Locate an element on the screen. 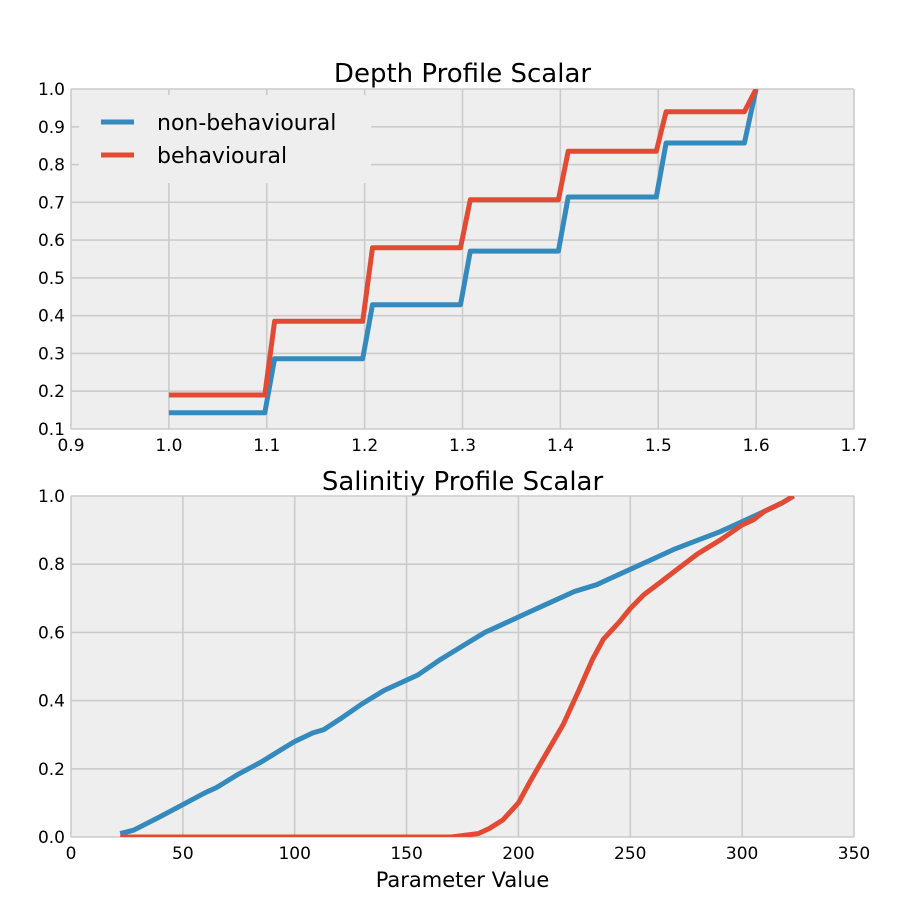 This screenshot has height=900, width=900. x-tick-label: 1.7 is located at coordinates (853, 446).